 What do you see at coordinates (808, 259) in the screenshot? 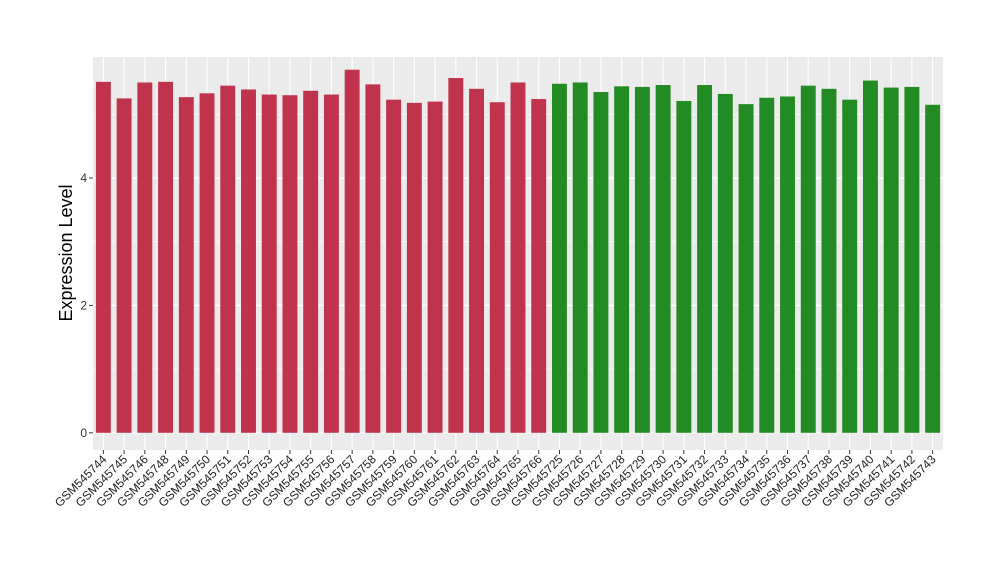
I see `bar-GSM545737` at bounding box center [808, 259].